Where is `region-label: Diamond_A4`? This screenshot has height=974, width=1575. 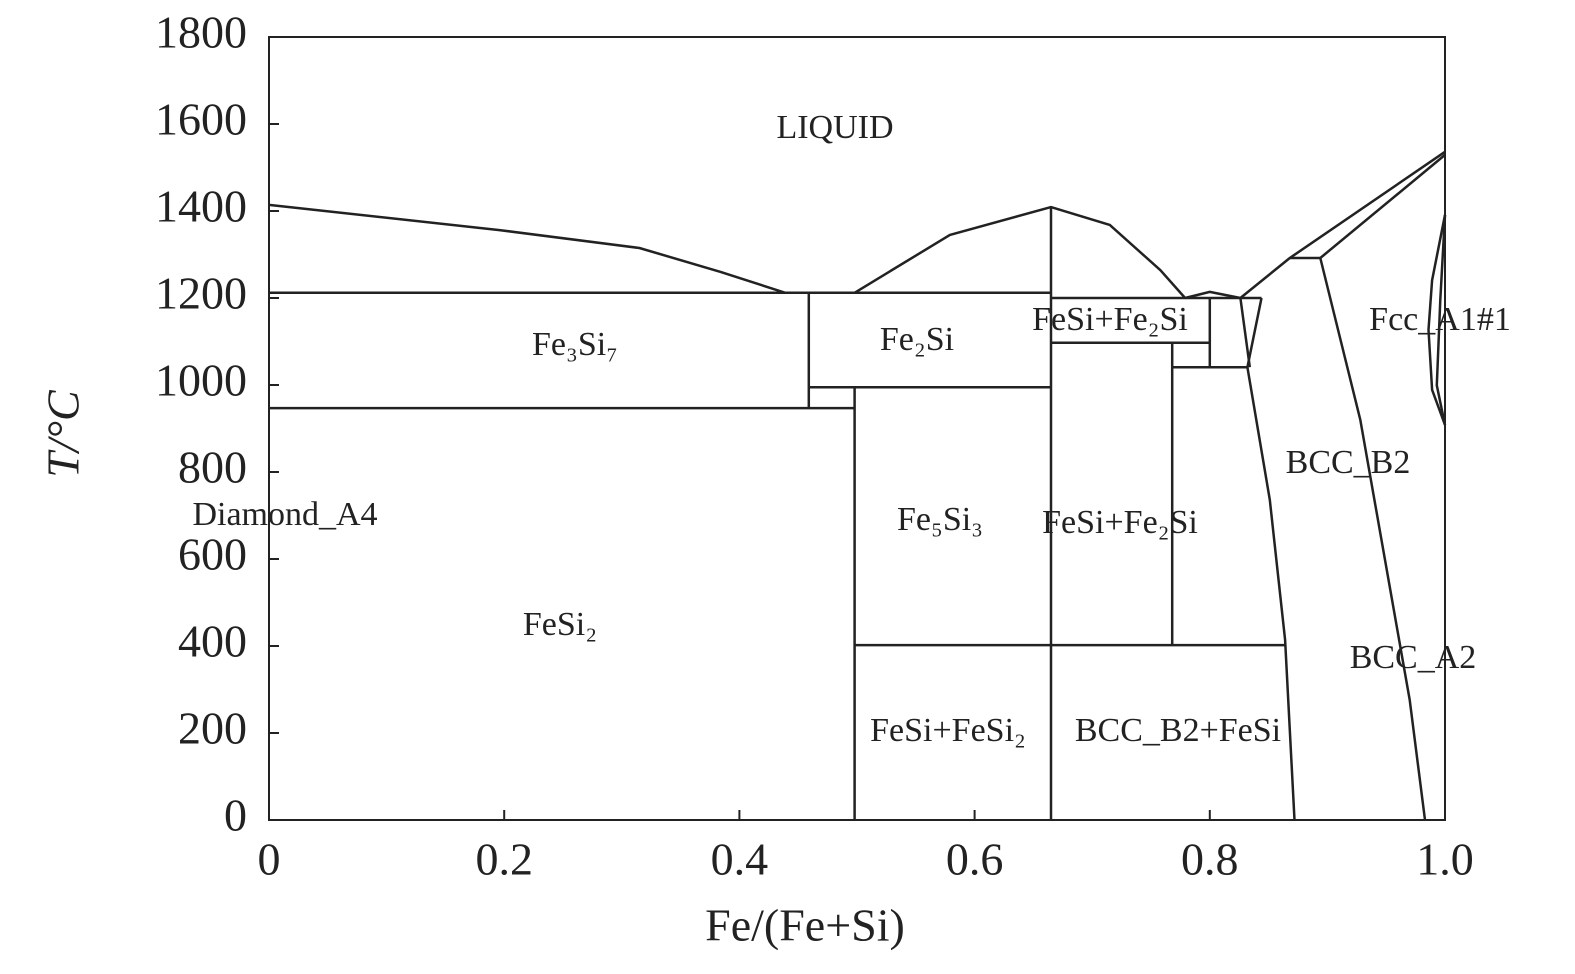 region-label: Diamond_A4 is located at coordinates (284, 514).